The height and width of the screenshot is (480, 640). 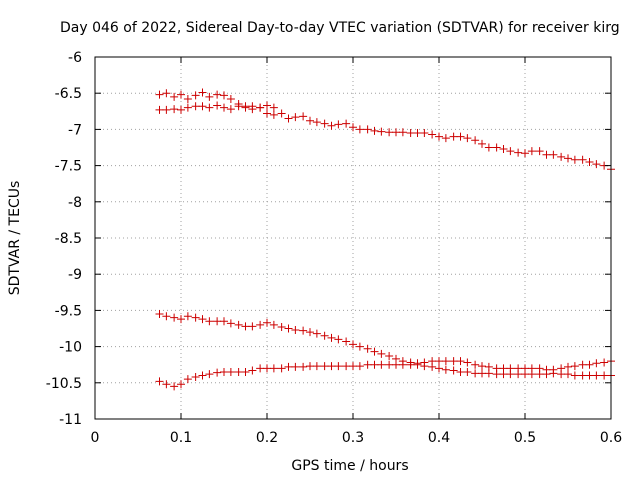 I want to click on y-tick-label: -10.5, so click(x=64, y=384).